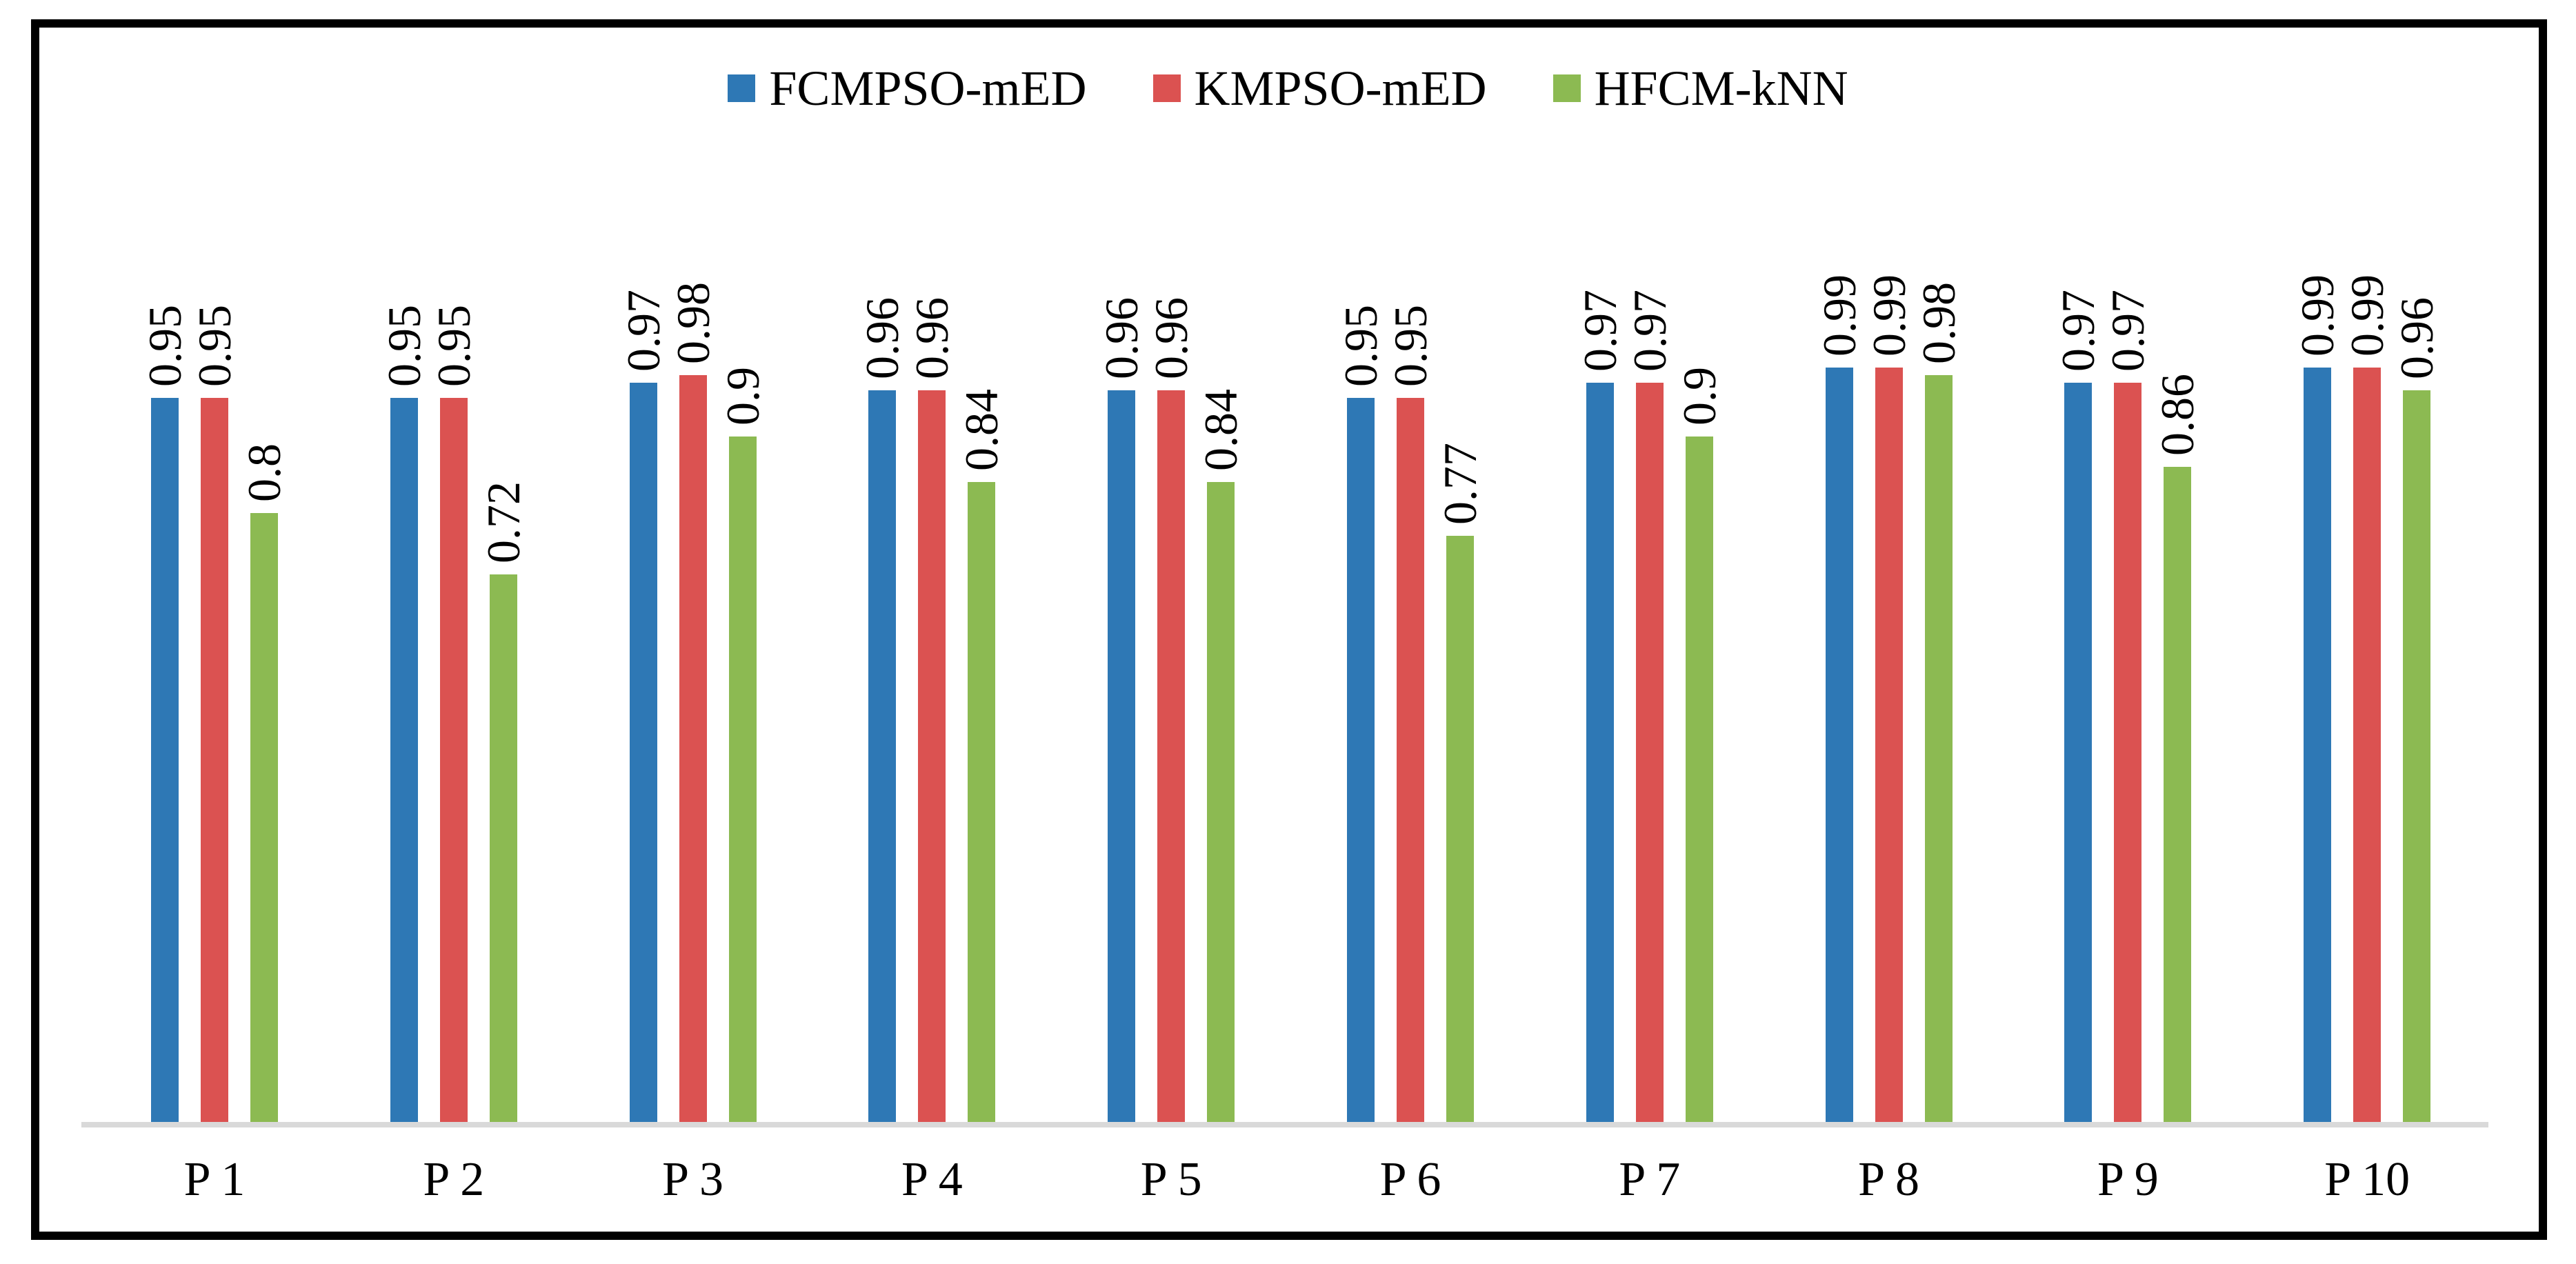 This screenshot has height=1264, width=2576. I want to click on legend-item-hfcm-knn: HFCM-kNN, so click(1700, 88).